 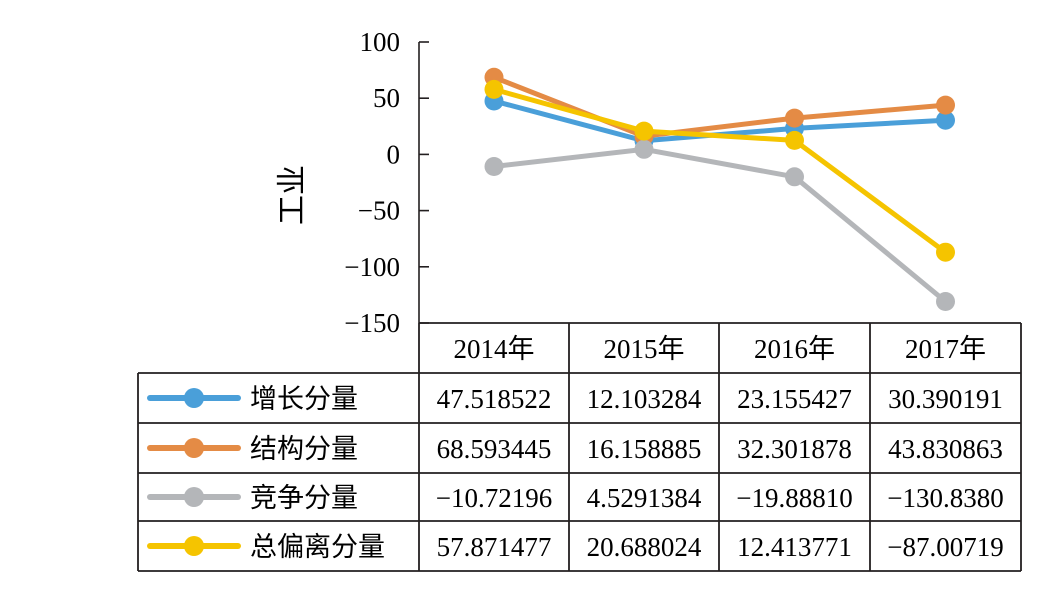 What do you see at coordinates (494, 349) in the screenshot?
I see `category-label: 2014年` at bounding box center [494, 349].